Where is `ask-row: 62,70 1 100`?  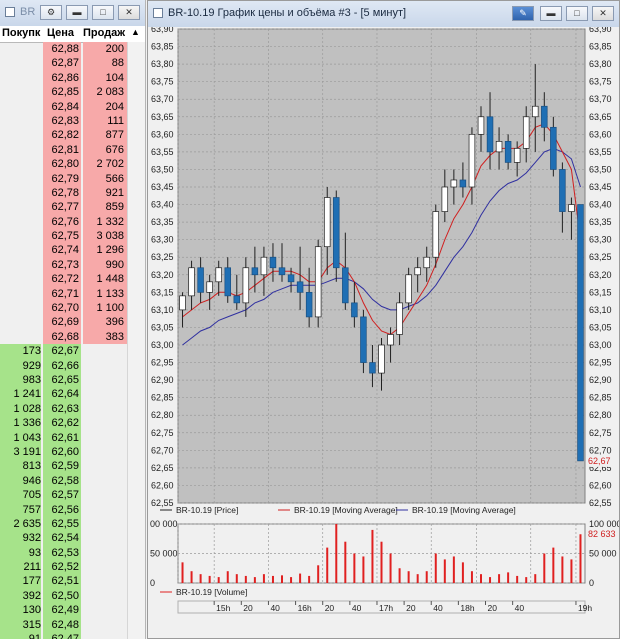
ask-row: 62,70 1 100 is located at coordinates (63, 308).